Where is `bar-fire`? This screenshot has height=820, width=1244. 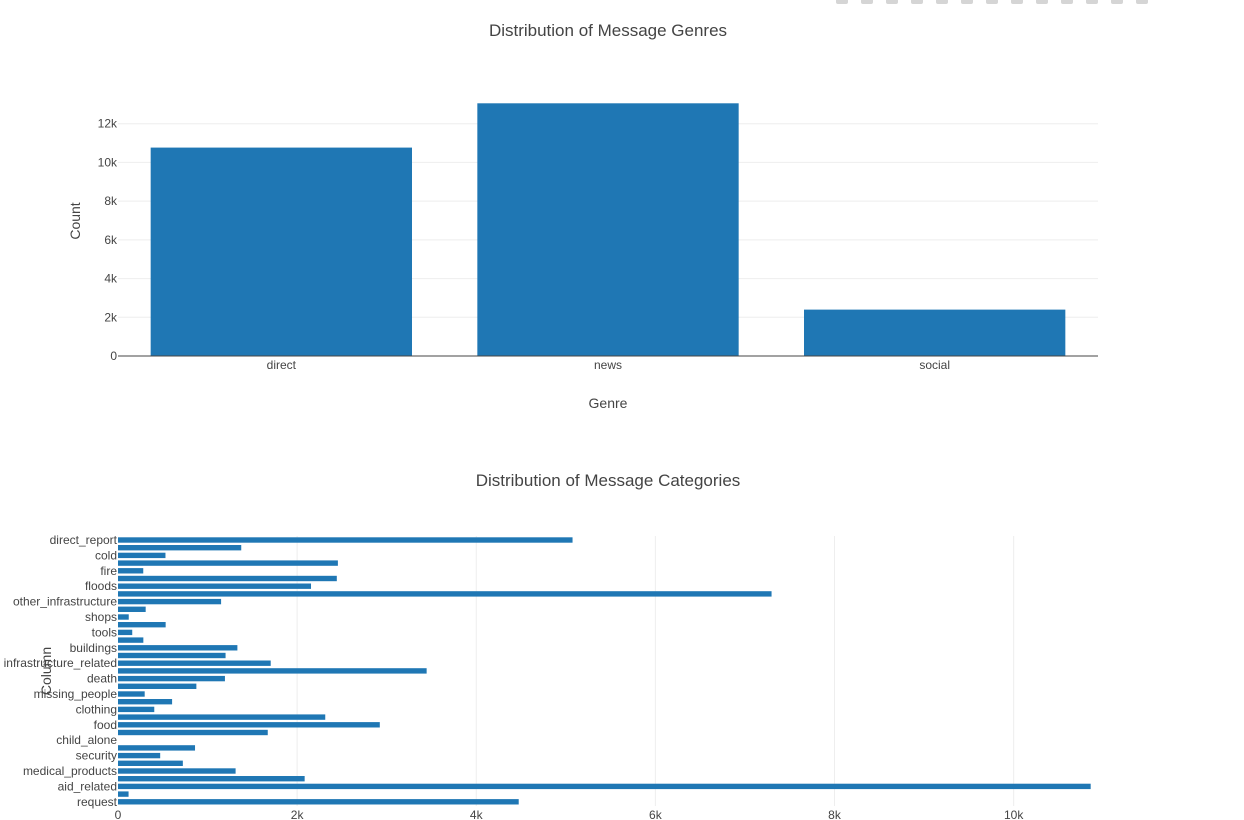 bar-fire is located at coordinates (131, 571).